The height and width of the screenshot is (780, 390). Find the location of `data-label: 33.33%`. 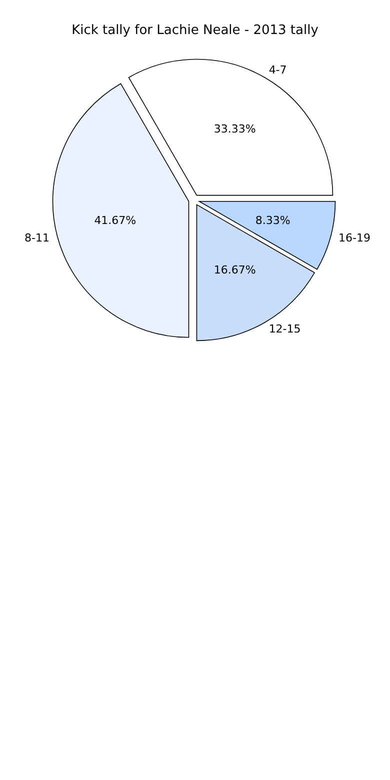

data-label: 33.33% is located at coordinates (235, 129).